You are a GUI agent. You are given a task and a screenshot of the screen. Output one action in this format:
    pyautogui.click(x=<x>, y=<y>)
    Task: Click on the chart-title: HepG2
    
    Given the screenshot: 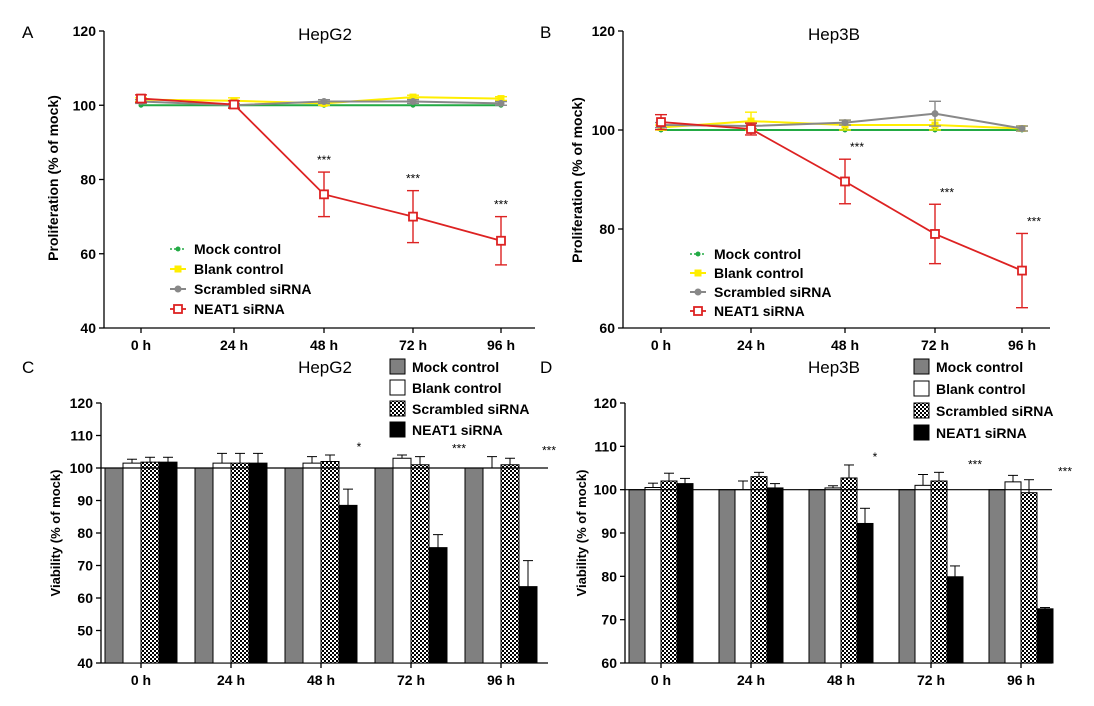 What is the action you would take?
    pyautogui.click(x=325, y=34)
    